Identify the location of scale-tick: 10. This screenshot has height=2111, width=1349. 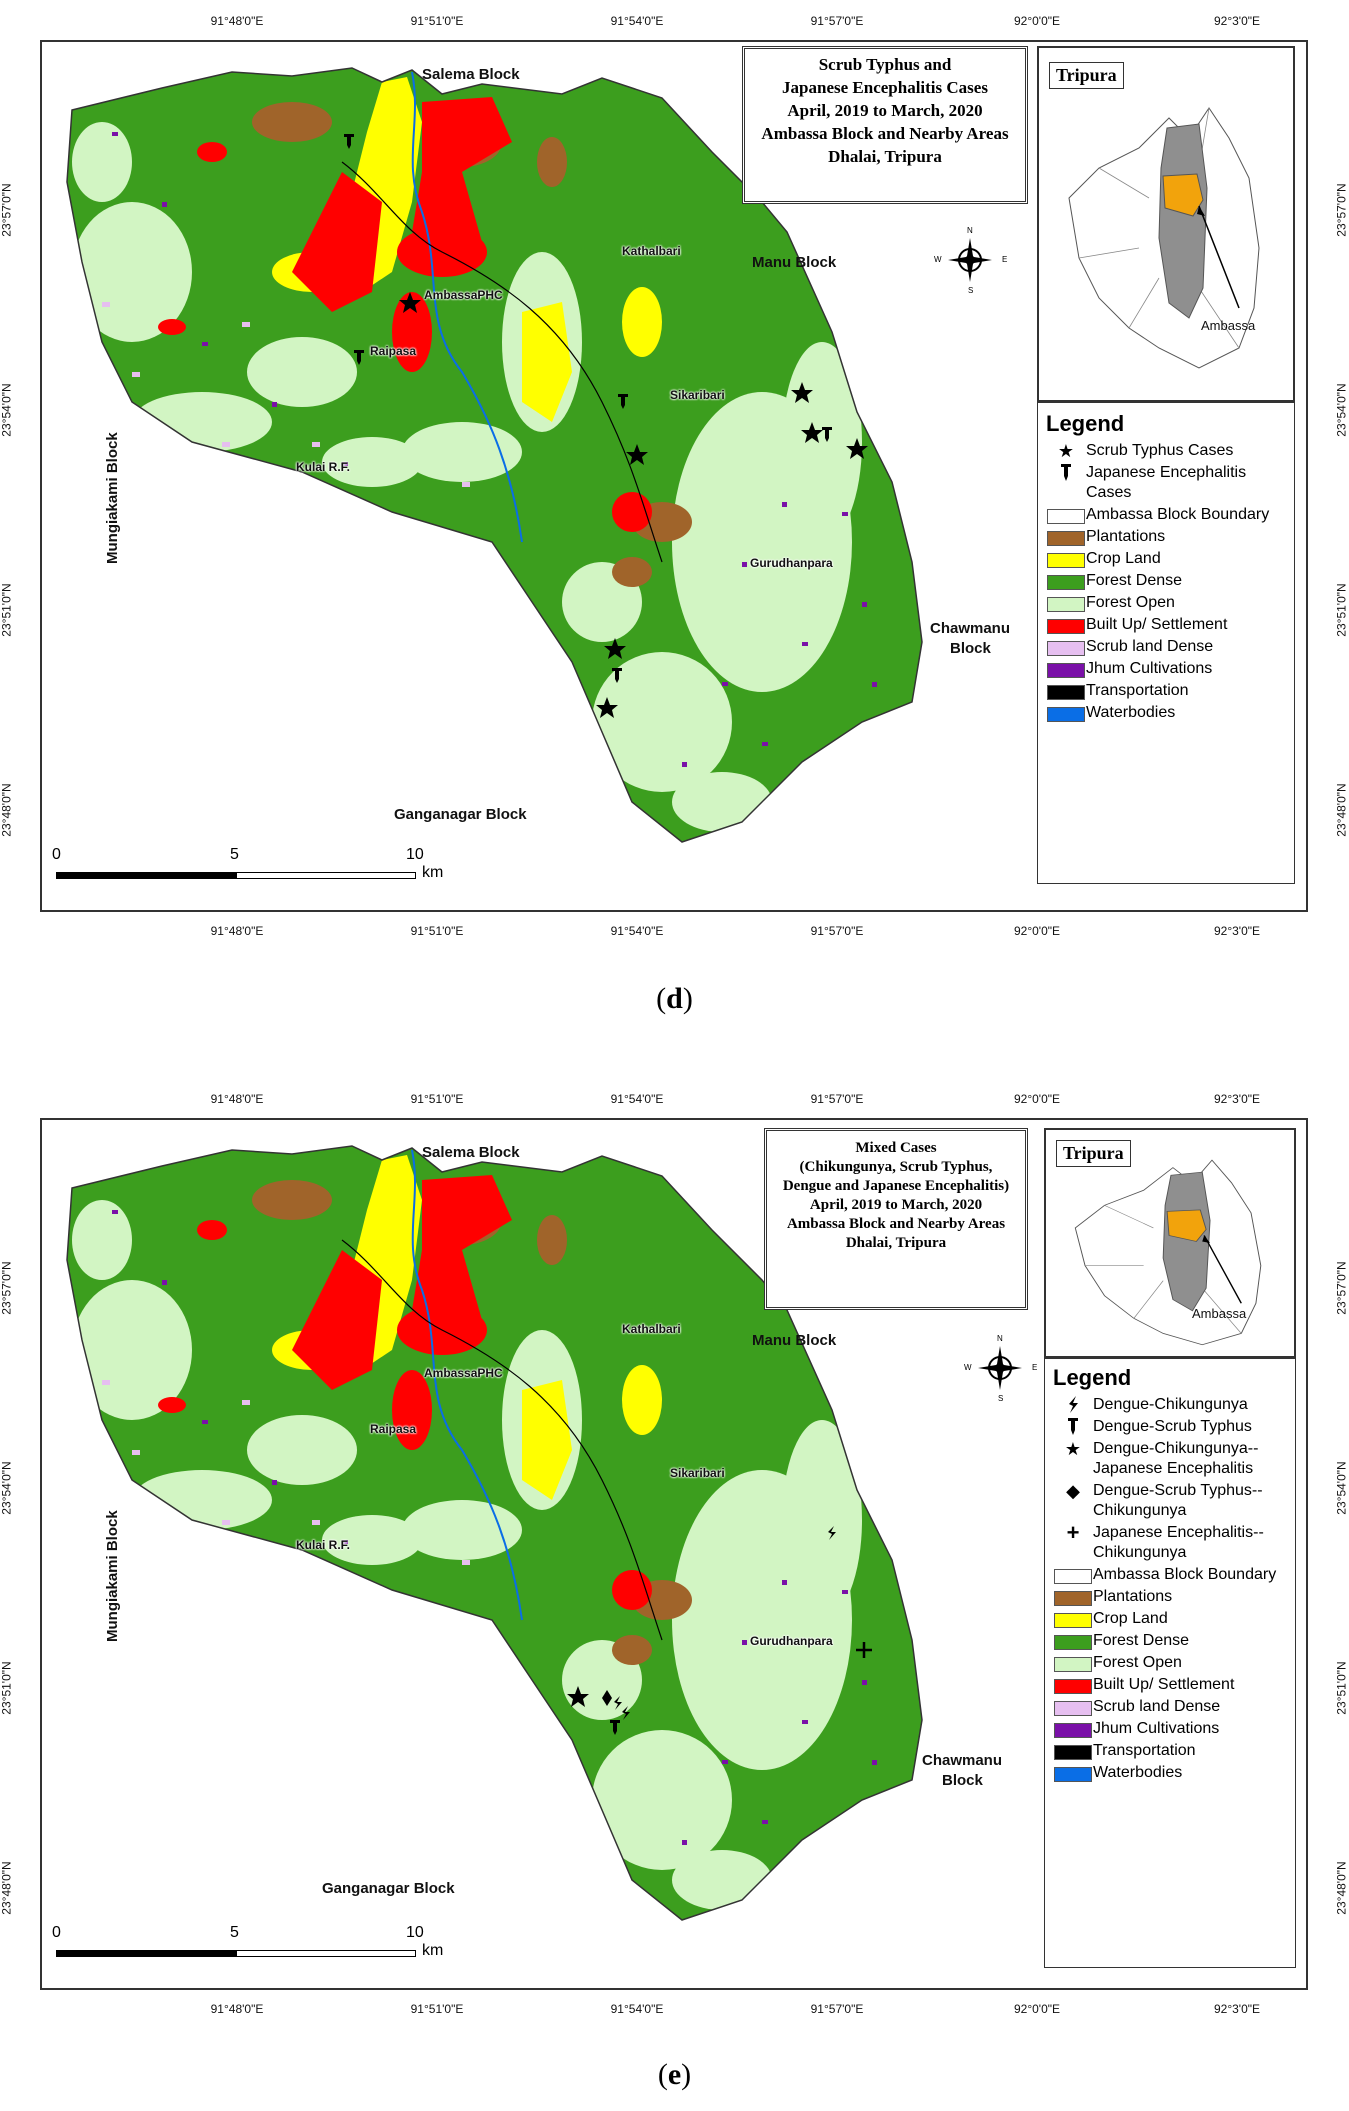
(415, 1932).